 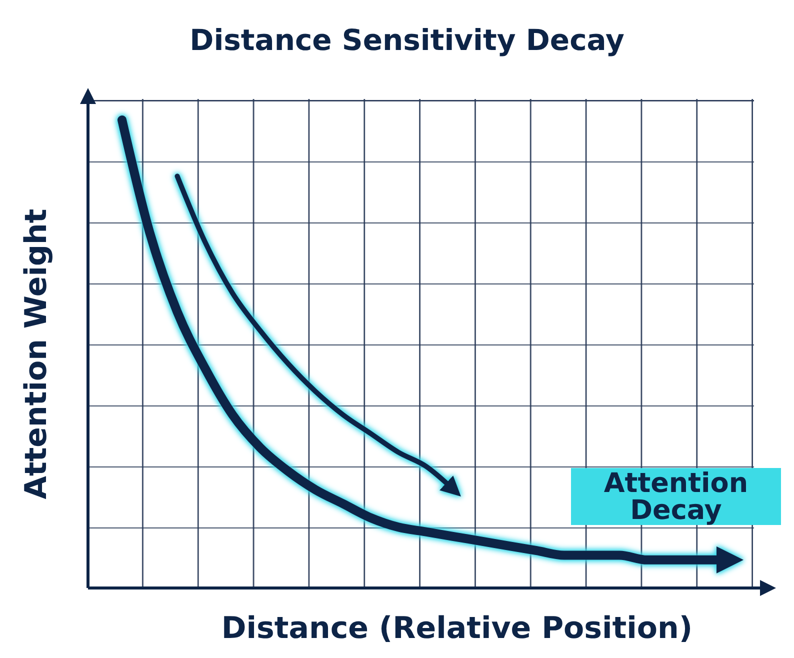 I want to click on x-axis-title: Distance (Relative Position), so click(x=457, y=628).